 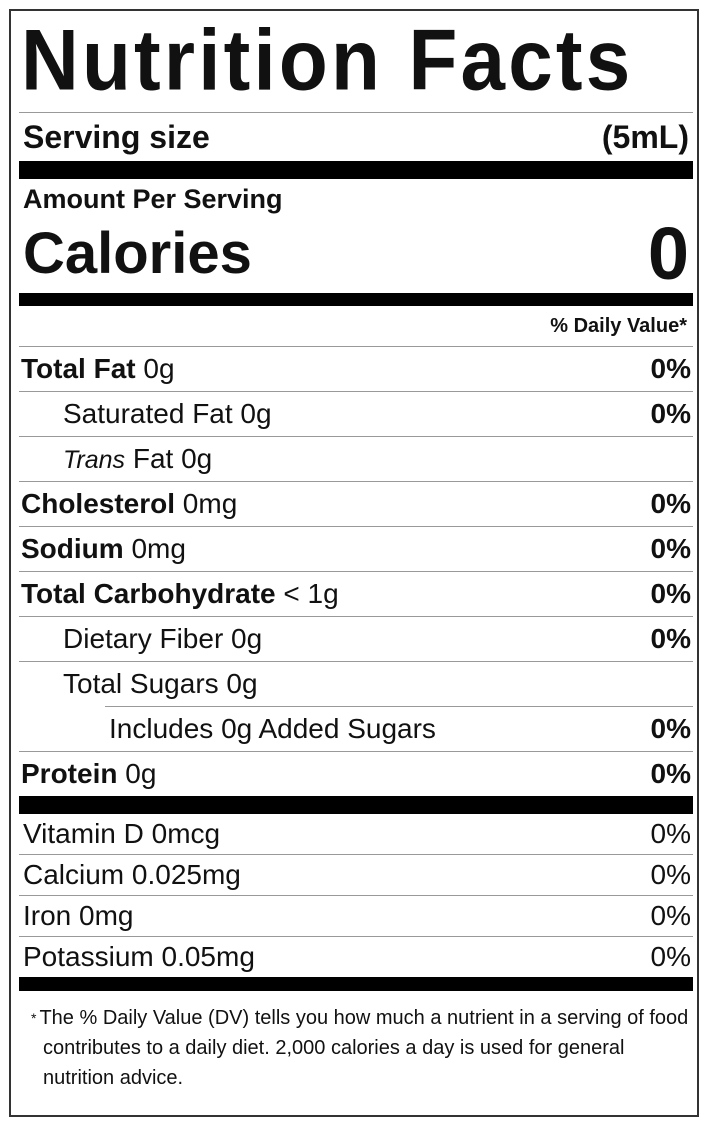 What do you see at coordinates (356, 137) in the screenshot?
I see `serving-size-row: Serving size (5mL)` at bounding box center [356, 137].